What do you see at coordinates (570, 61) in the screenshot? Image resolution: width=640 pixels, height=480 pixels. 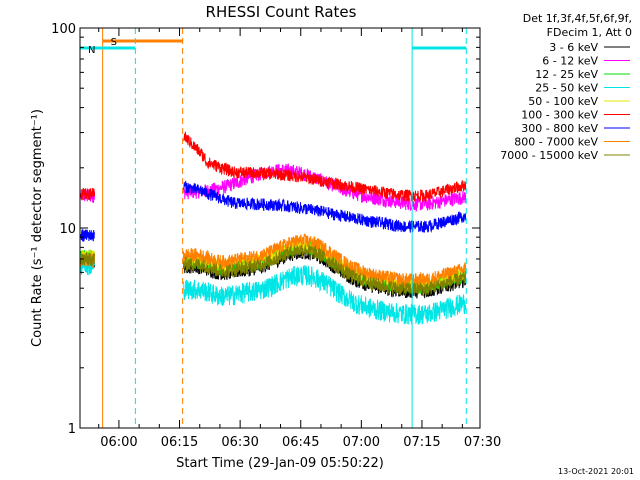 I see `legend-item-label: 6 - 12 keV` at bounding box center [570, 61].